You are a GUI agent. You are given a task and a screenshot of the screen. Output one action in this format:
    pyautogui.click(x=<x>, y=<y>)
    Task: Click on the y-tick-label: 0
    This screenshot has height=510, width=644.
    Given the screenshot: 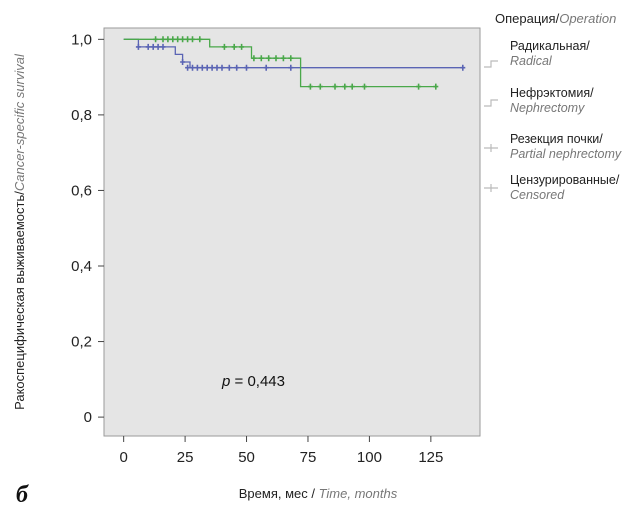 What is the action you would take?
    pyautogui.click(x=88, y=417)
    